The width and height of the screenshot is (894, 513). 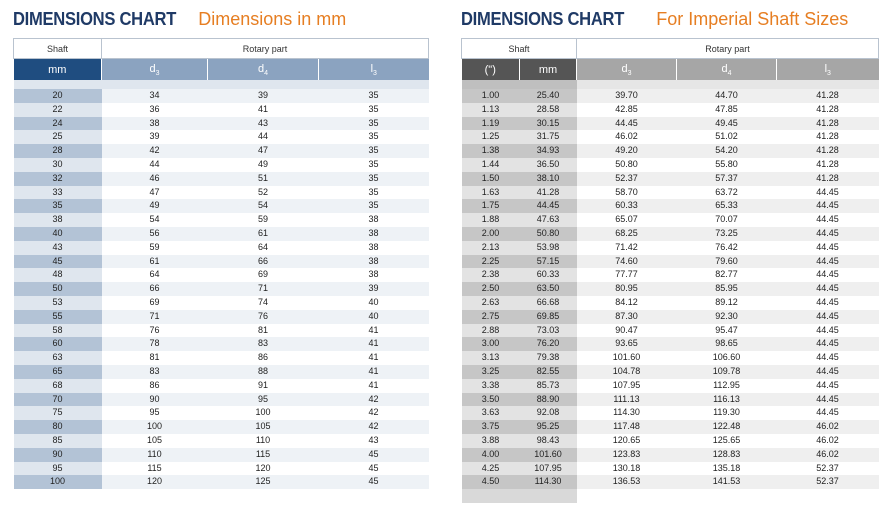 What do you see at coordinates (154, 178) in the screenshot?
I see `table-cell: 46` at bounding box center [154, 178].